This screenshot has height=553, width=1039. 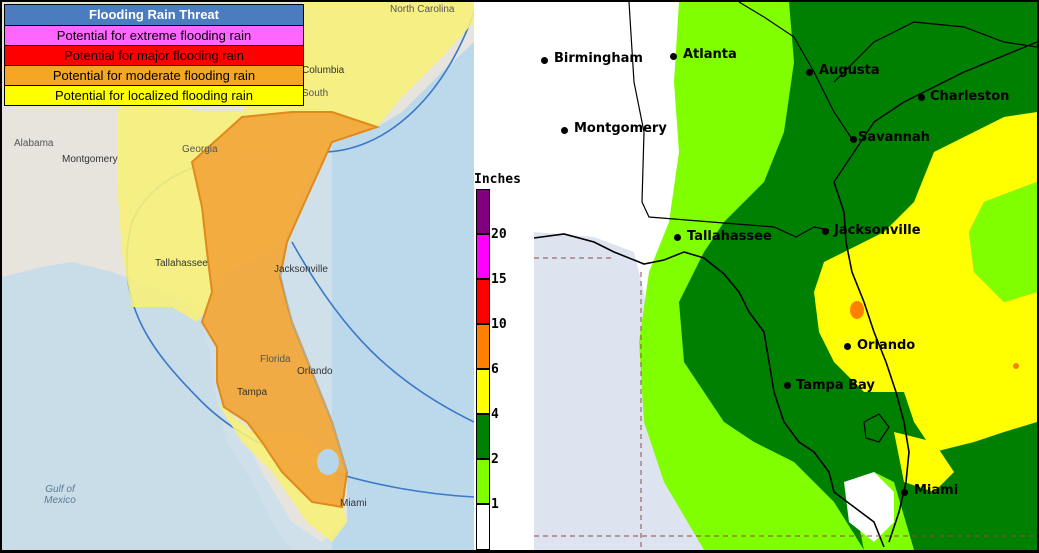 I want to click on rainfall-scale: Inches 20 15 10 6 4 2 1, so click(x=504, y=276).